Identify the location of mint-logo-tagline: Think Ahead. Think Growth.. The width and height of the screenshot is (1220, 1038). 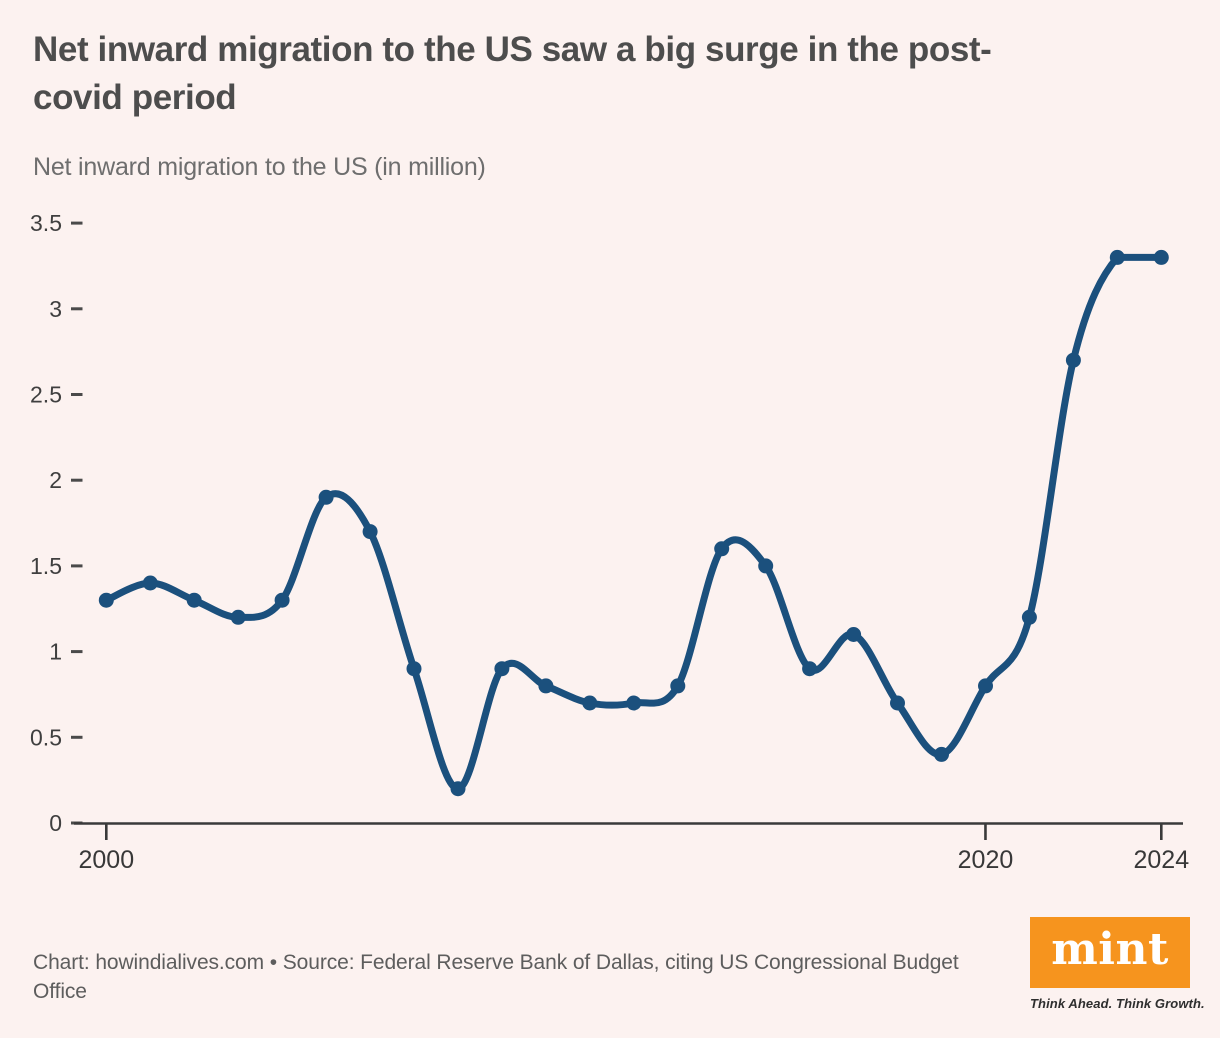
(1117, 1003).